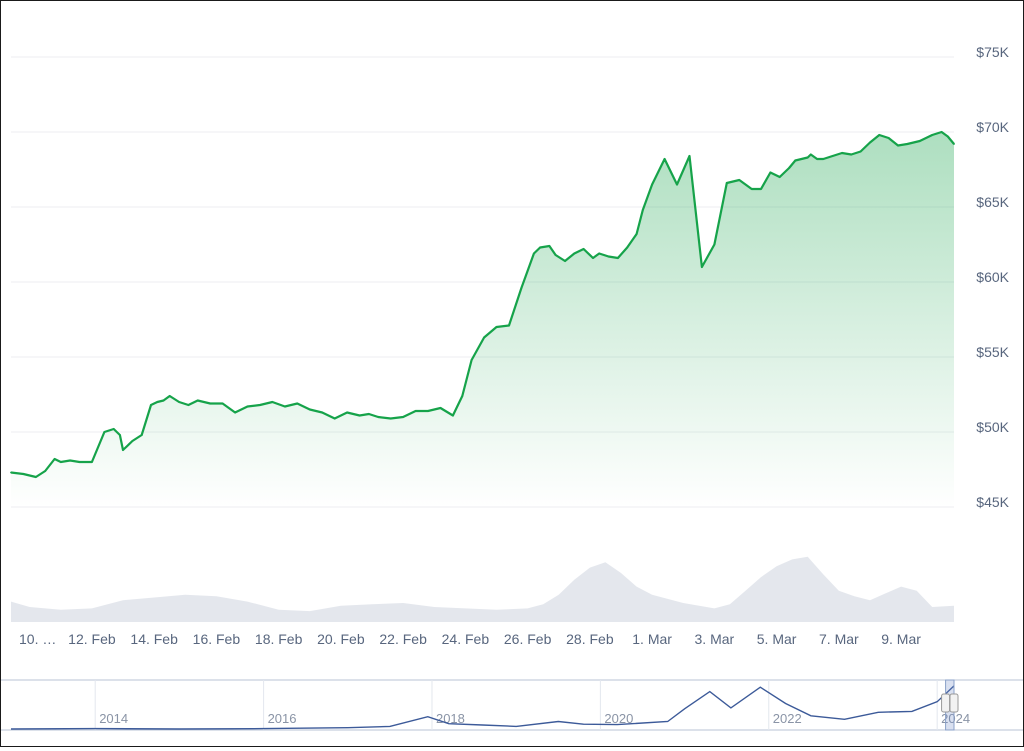 Image resolution: width=1024 pixels, height=751 pixels. Describe the element at coordinates (992, 127) in the screenshot. I see `y-tick-label: $70K` at that location.